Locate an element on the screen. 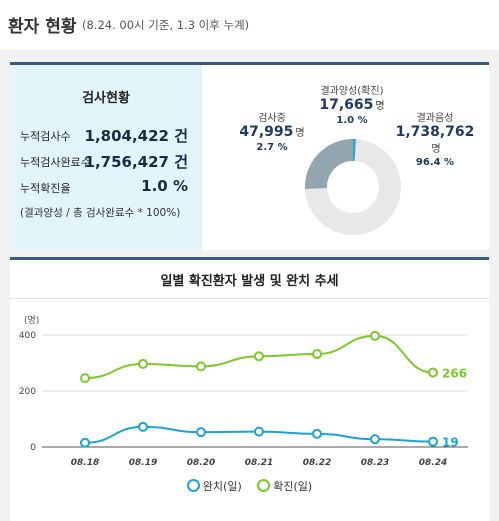 The width and height of the screenshot is (499, 521). stat-row-completed-tests: 누적검사완료수 1,756,427 건 is located at coordinates (108, 161).